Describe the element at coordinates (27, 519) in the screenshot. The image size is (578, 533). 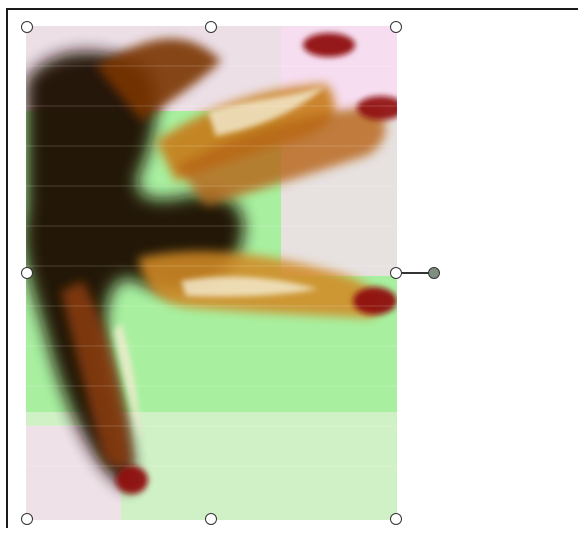
I see `resize-handle-bottom-left` at that location.